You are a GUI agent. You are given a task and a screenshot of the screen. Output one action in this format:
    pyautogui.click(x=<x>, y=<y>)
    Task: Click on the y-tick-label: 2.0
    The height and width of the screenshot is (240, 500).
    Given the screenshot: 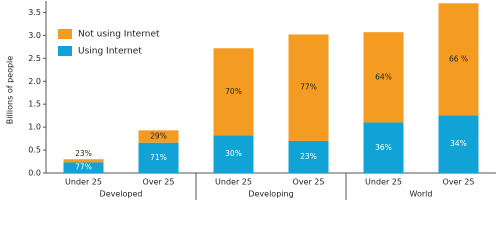 What is the action you would take?
    pyautogui.click(x=34, y=81)
    